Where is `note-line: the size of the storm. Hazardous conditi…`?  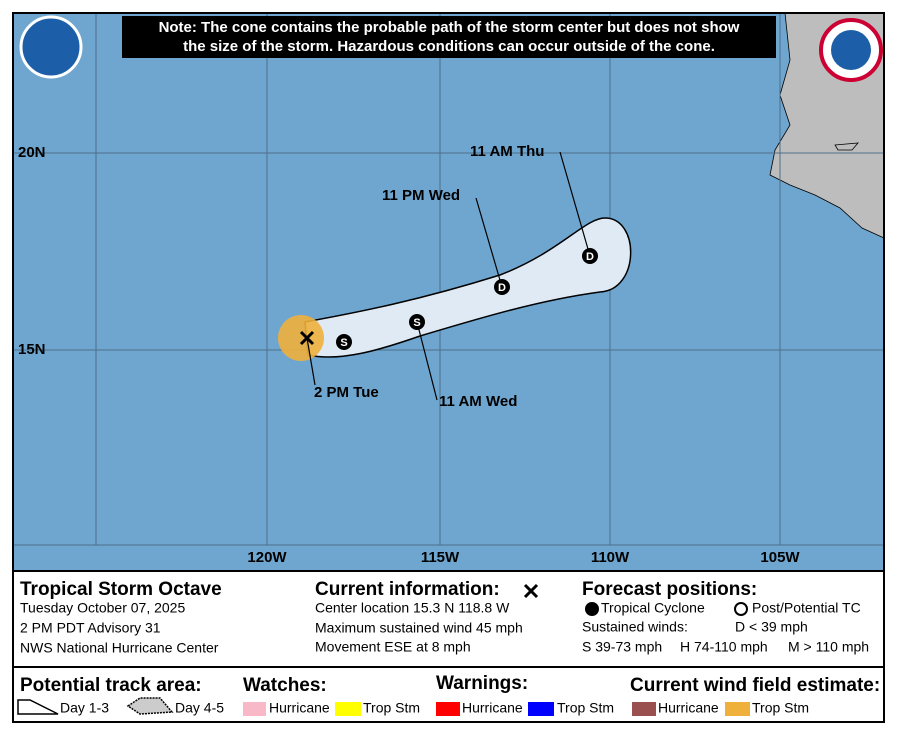
note-line: the size of the storm. Hazardous conditi… is located at coordinates (449, 46).